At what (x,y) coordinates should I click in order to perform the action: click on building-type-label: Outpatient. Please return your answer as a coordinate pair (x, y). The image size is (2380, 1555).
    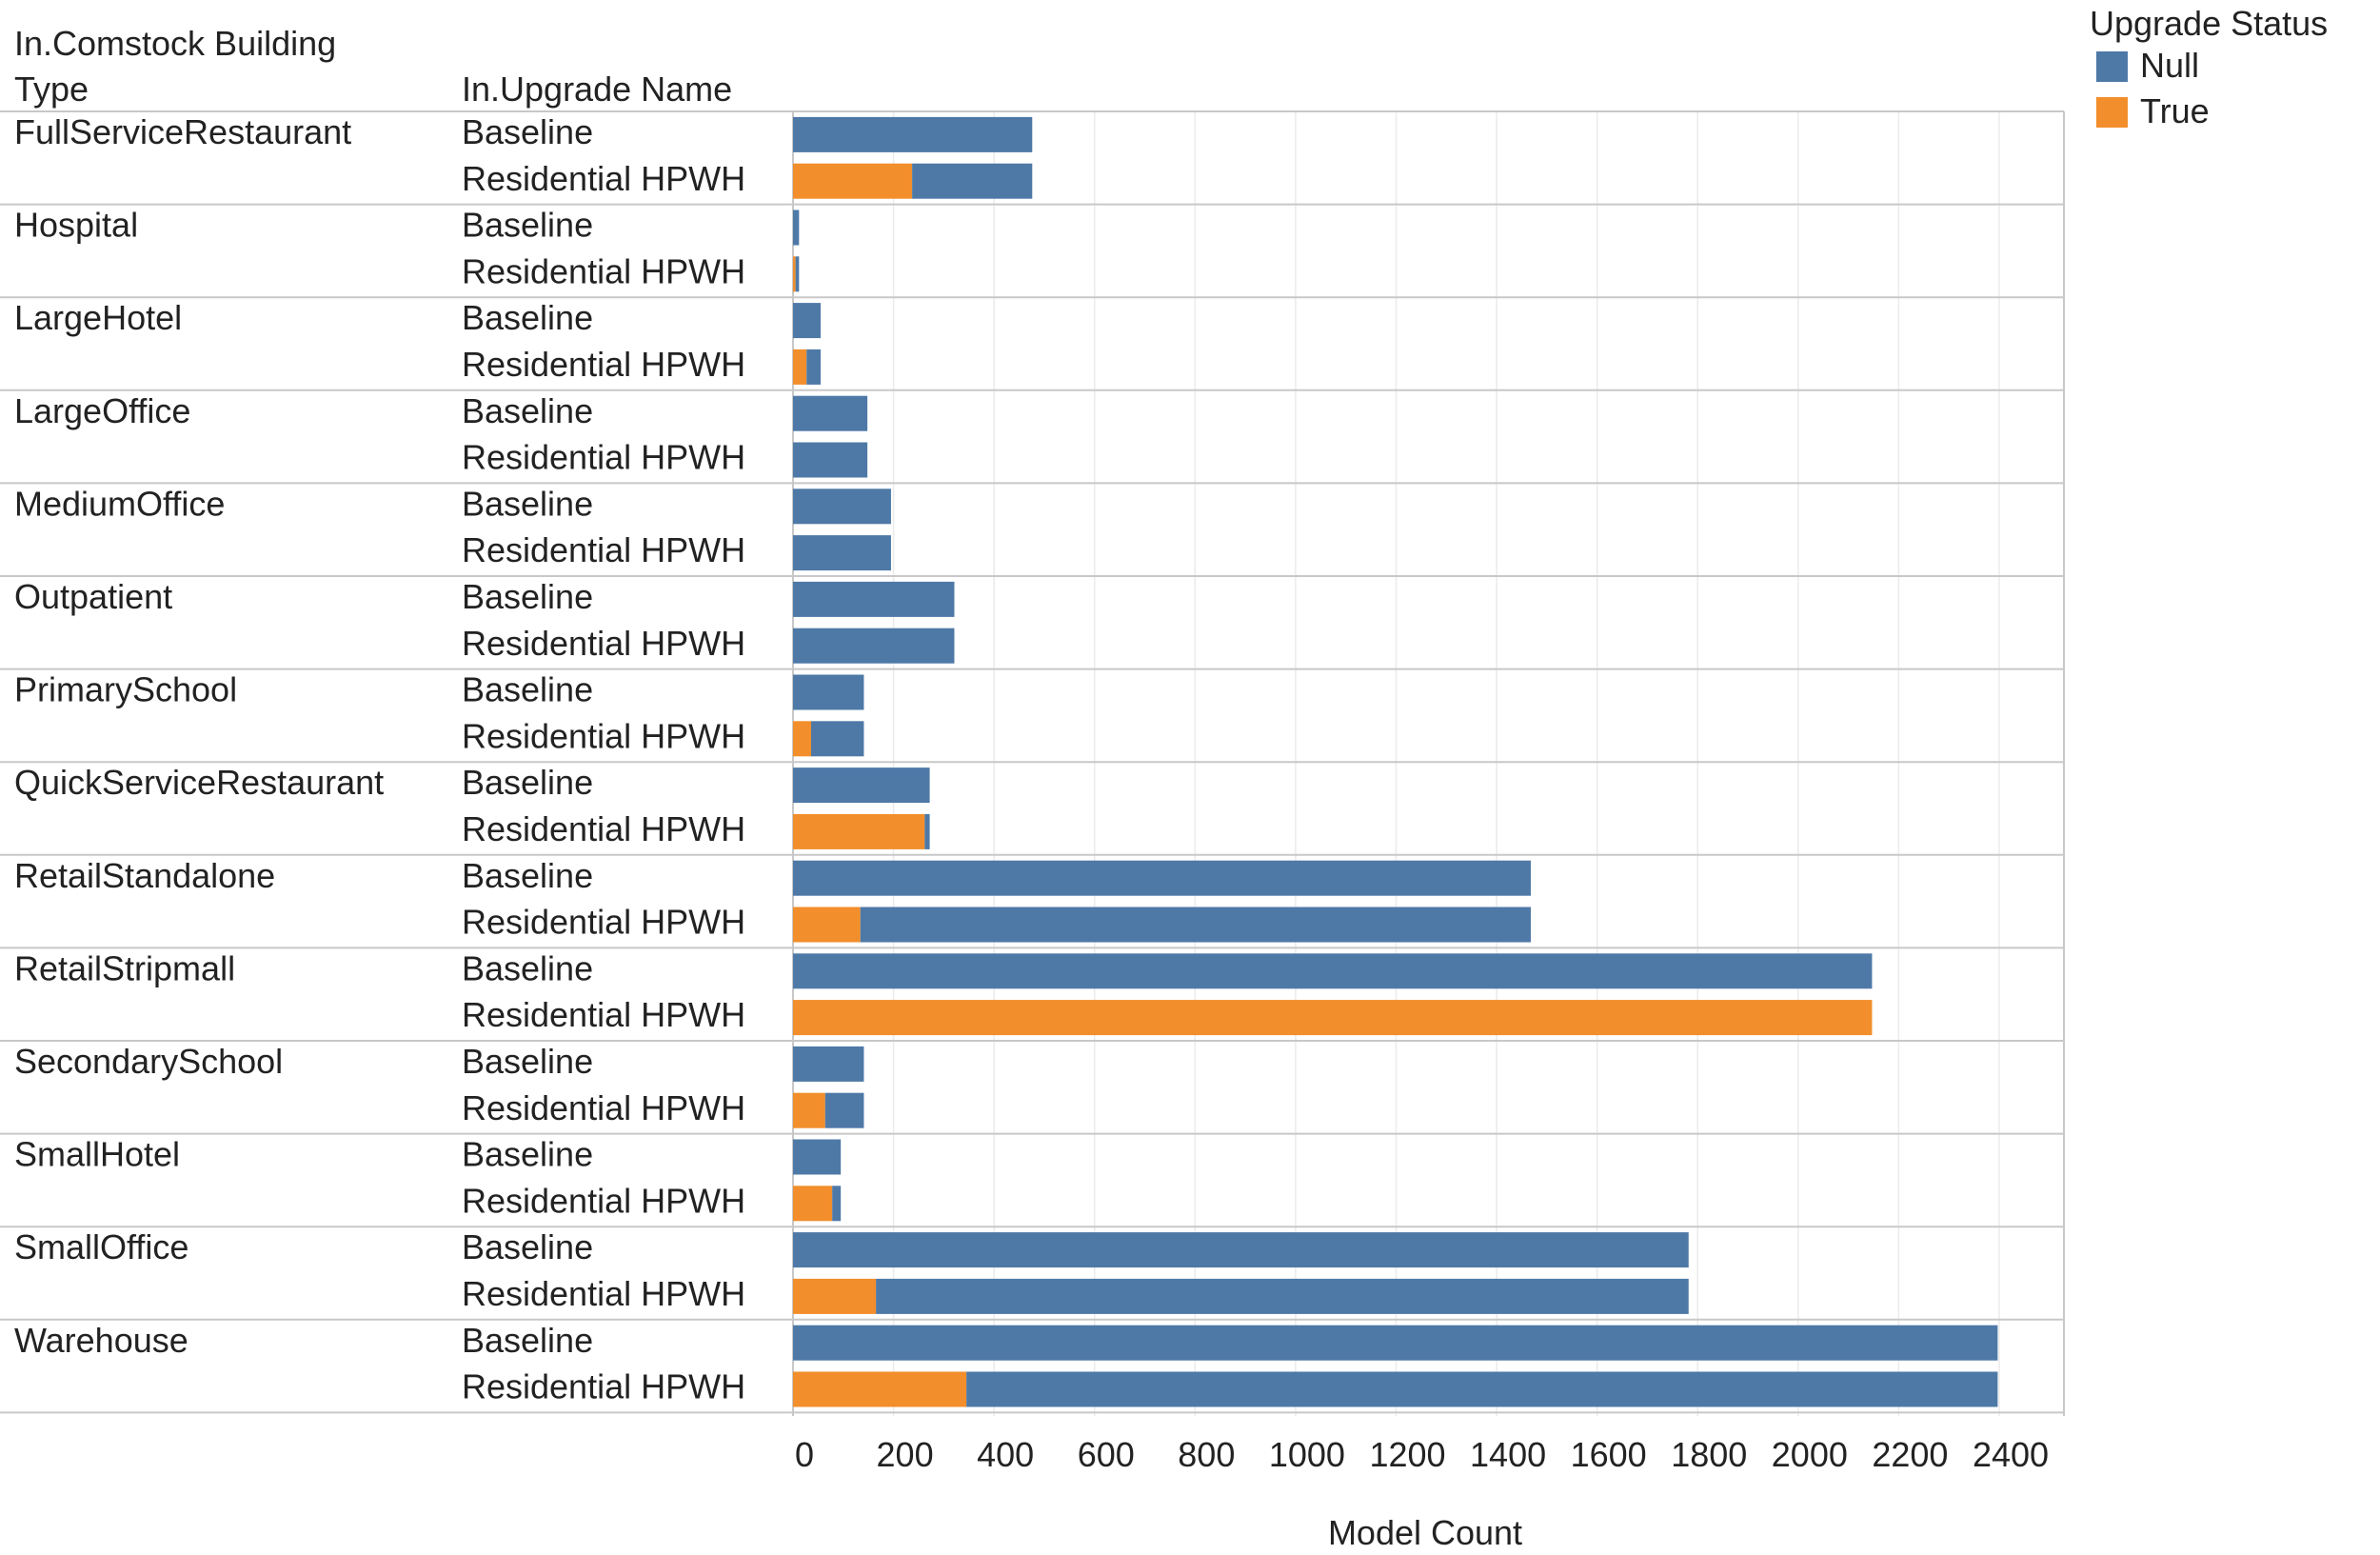
    Looking at the image, I should click on (93, 596).